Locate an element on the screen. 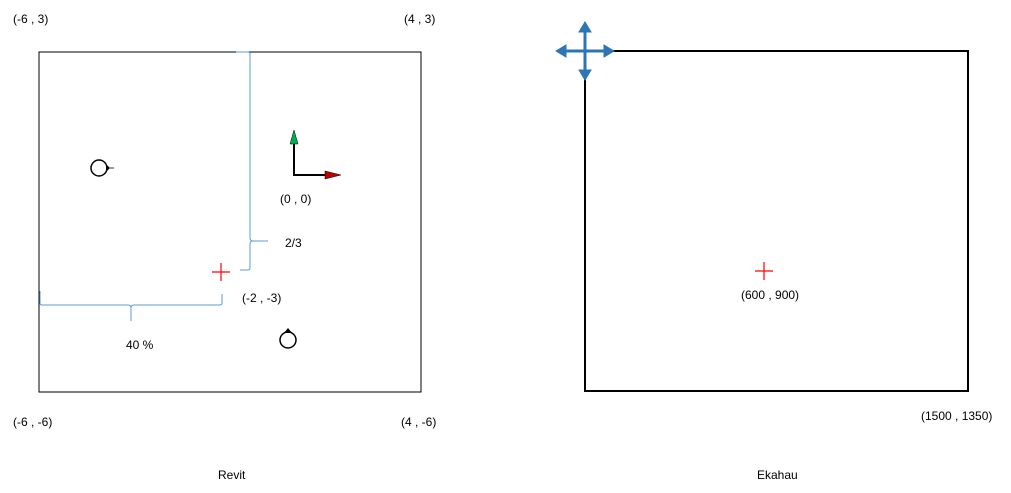  horizontal-fraction-label: 40 % is located at coordinates (140, 345).